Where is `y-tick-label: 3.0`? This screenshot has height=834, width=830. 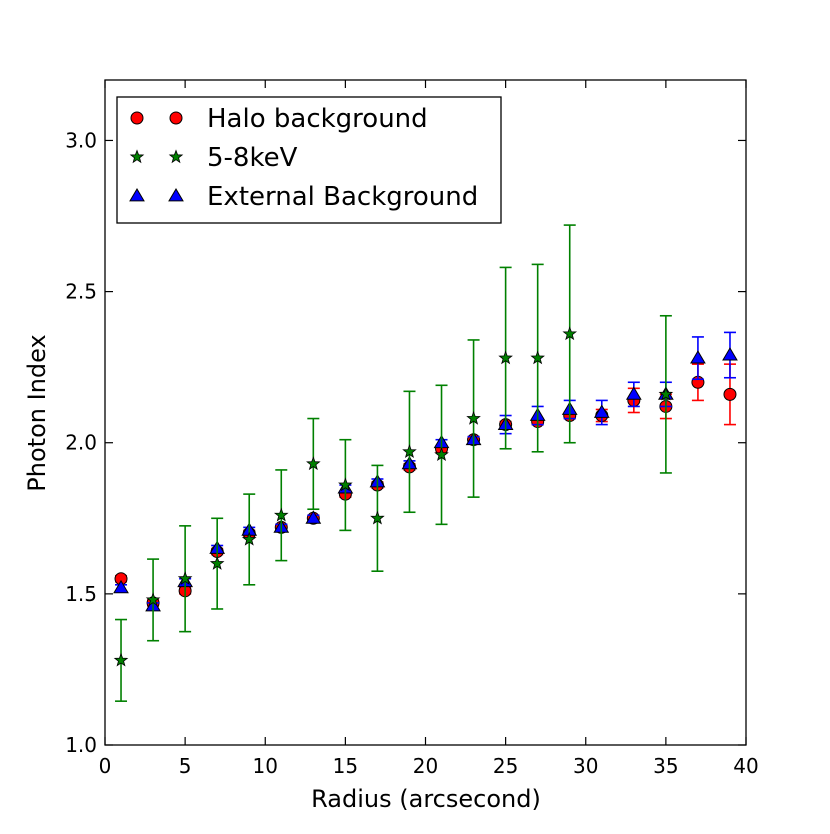
y-tick-label: 3.0 is located at coordinates (81, 140).